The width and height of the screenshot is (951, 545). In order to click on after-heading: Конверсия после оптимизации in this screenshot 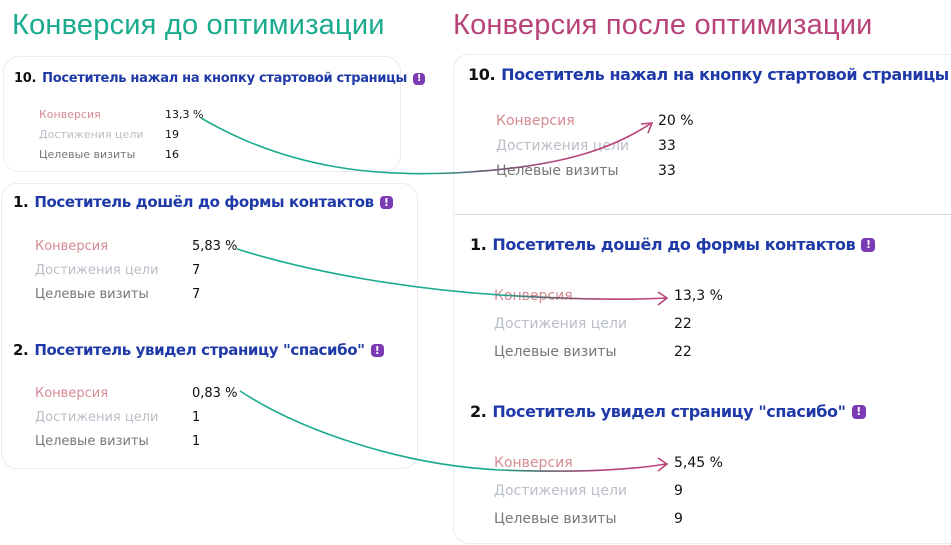, I will do `click(663, 25)`.